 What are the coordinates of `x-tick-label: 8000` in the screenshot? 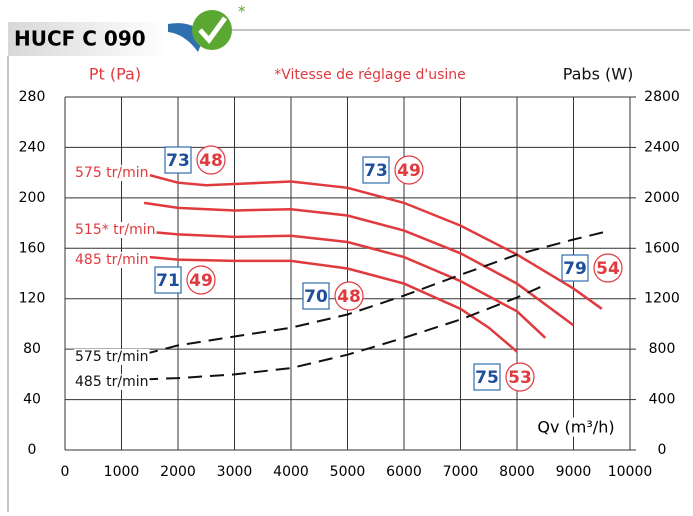 It's located at (517, 472).